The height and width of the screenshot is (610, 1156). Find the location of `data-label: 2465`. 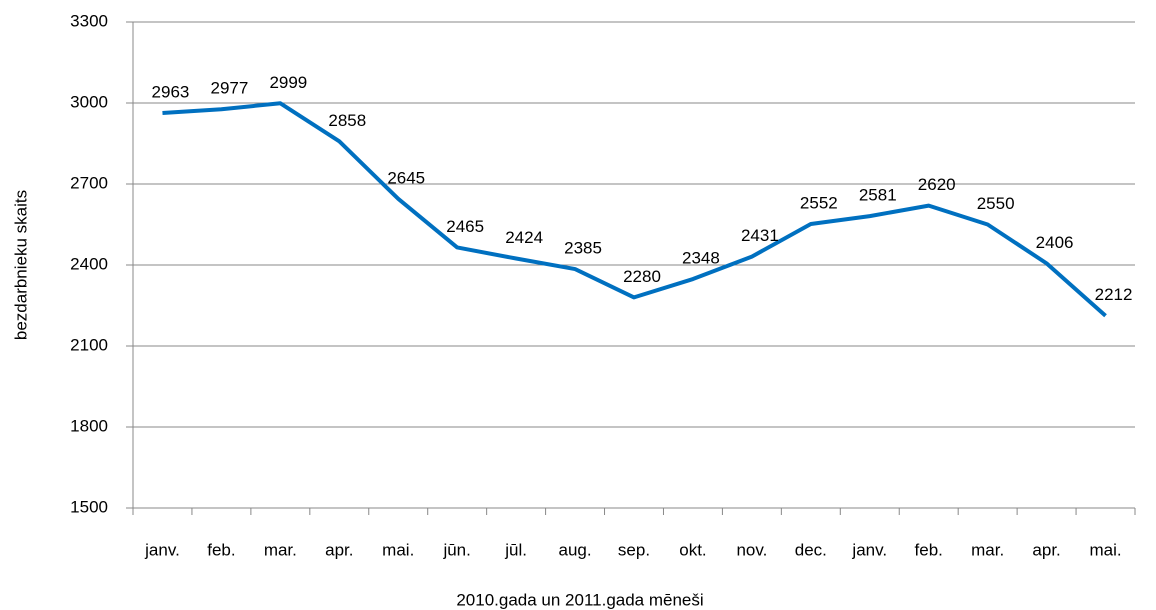

data-label: 2465 is located at coordinates (465, 226).